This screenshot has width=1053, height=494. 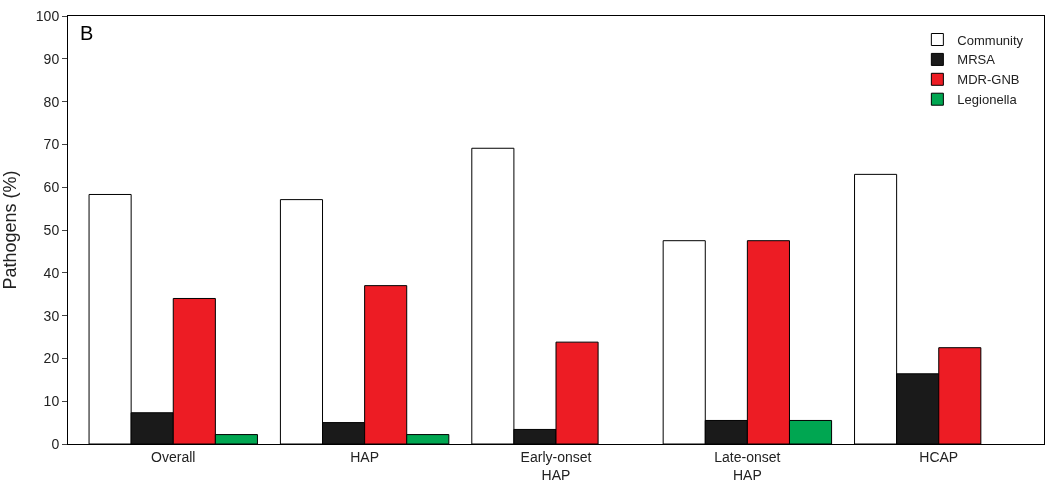 What do you see at coordinates (987, 100) in the screenshot?
I see `legend-label: Legionella` at bounding box center [987, 100].